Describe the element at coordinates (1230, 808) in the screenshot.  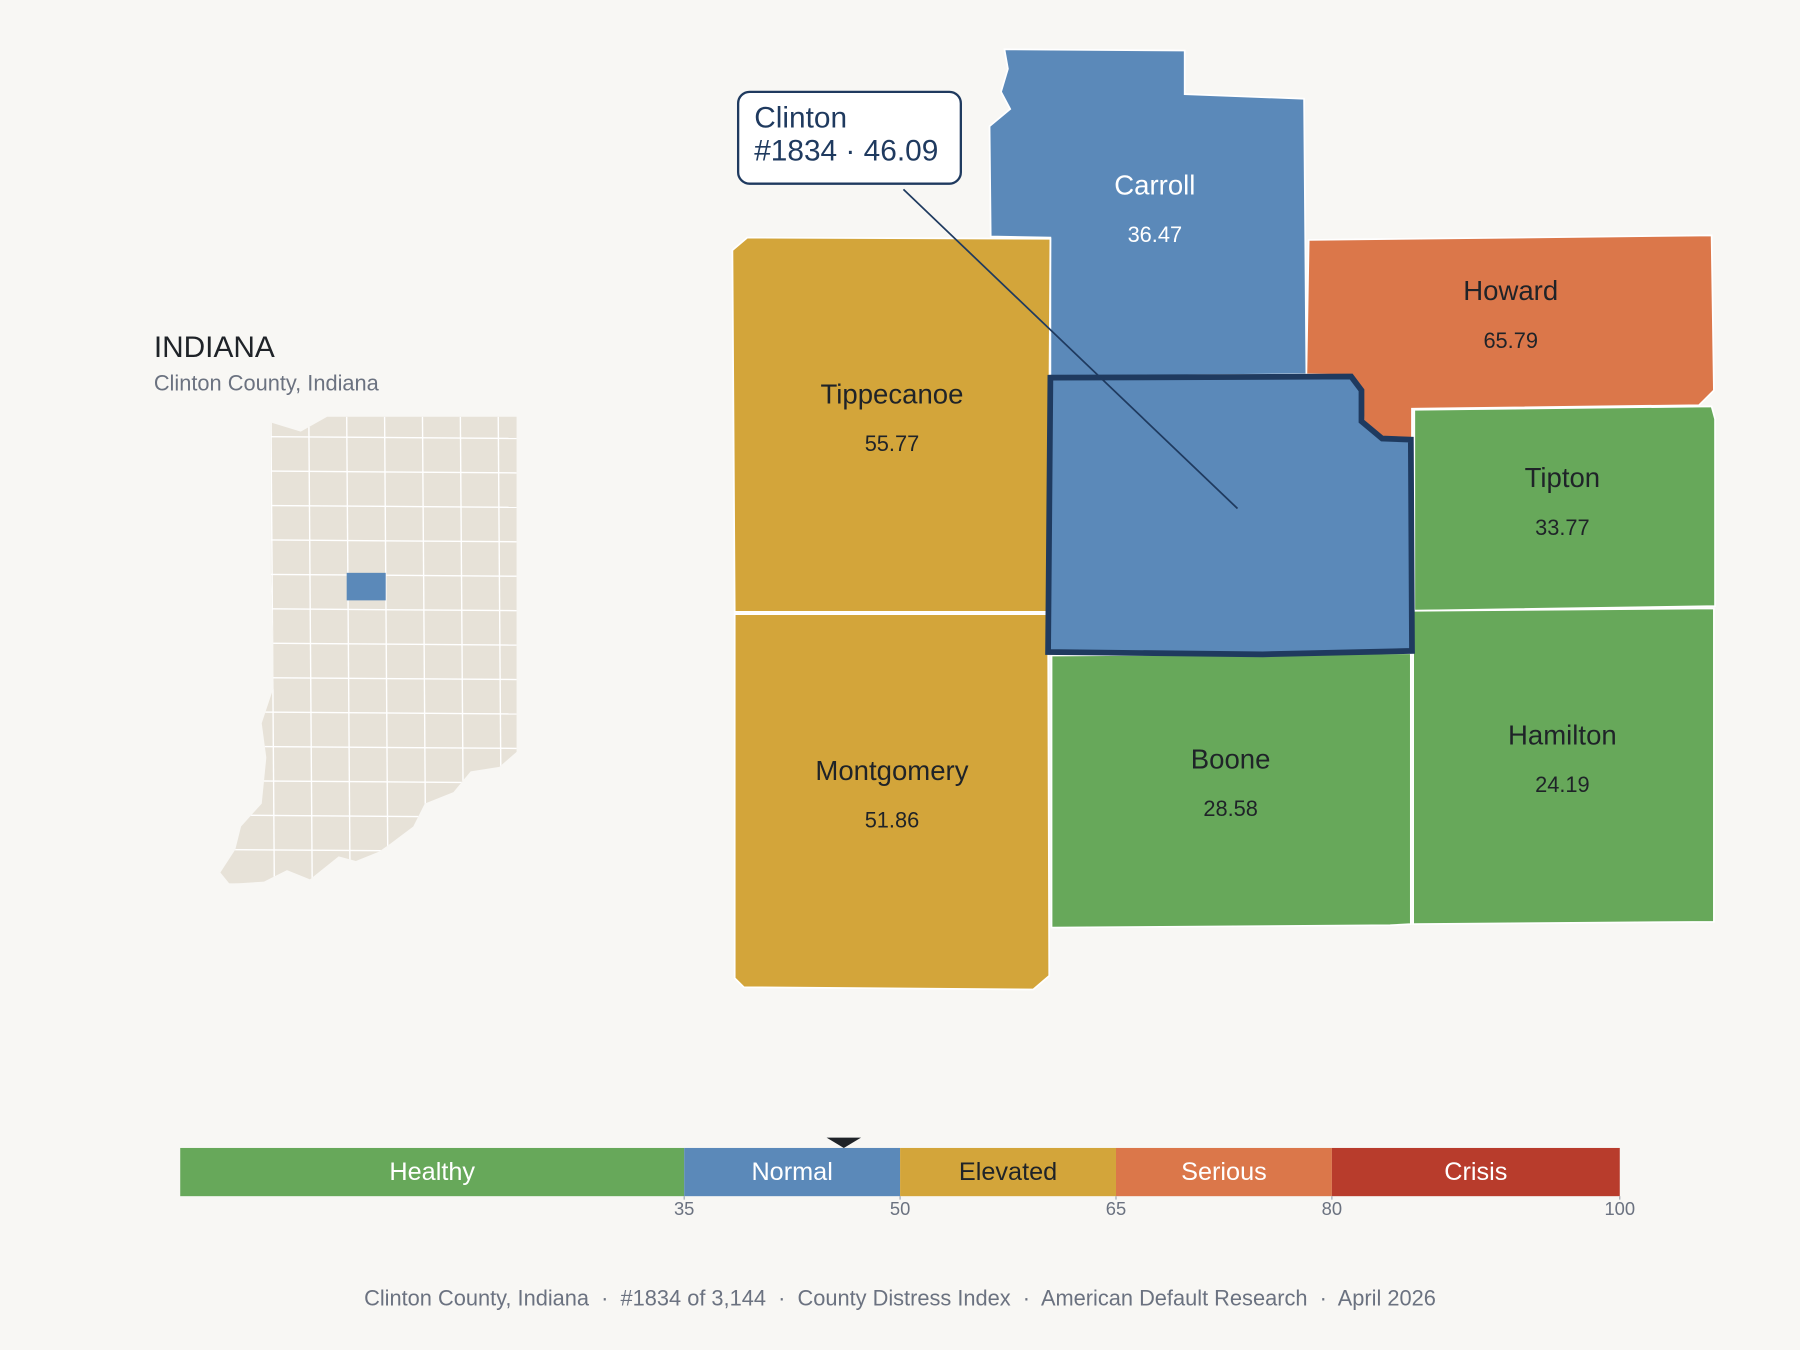
I see `county-value: 28.58` at that location.